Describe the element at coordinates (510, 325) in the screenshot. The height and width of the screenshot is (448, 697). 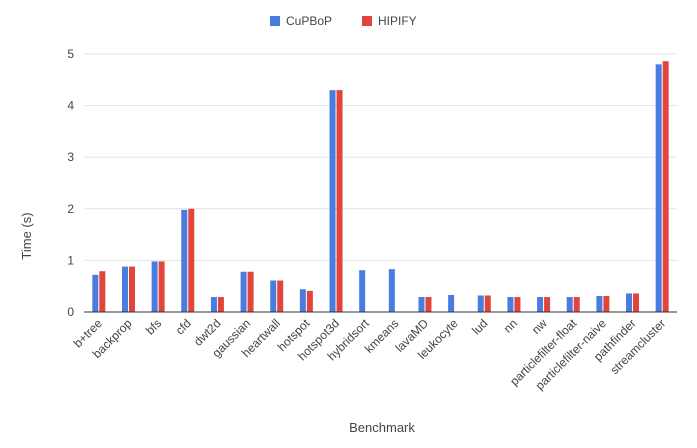
I see `x-tick-label: nn` at that location.